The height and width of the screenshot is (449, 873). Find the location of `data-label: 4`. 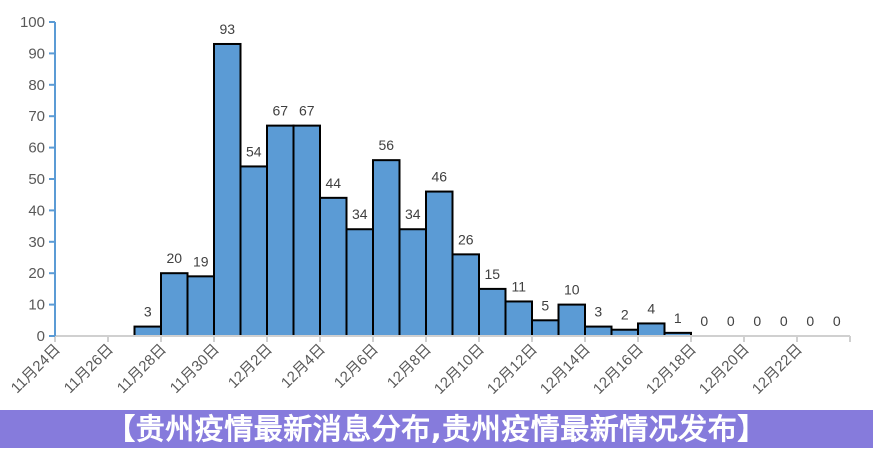

data-label: 4 is located at coordinates (651, 308).